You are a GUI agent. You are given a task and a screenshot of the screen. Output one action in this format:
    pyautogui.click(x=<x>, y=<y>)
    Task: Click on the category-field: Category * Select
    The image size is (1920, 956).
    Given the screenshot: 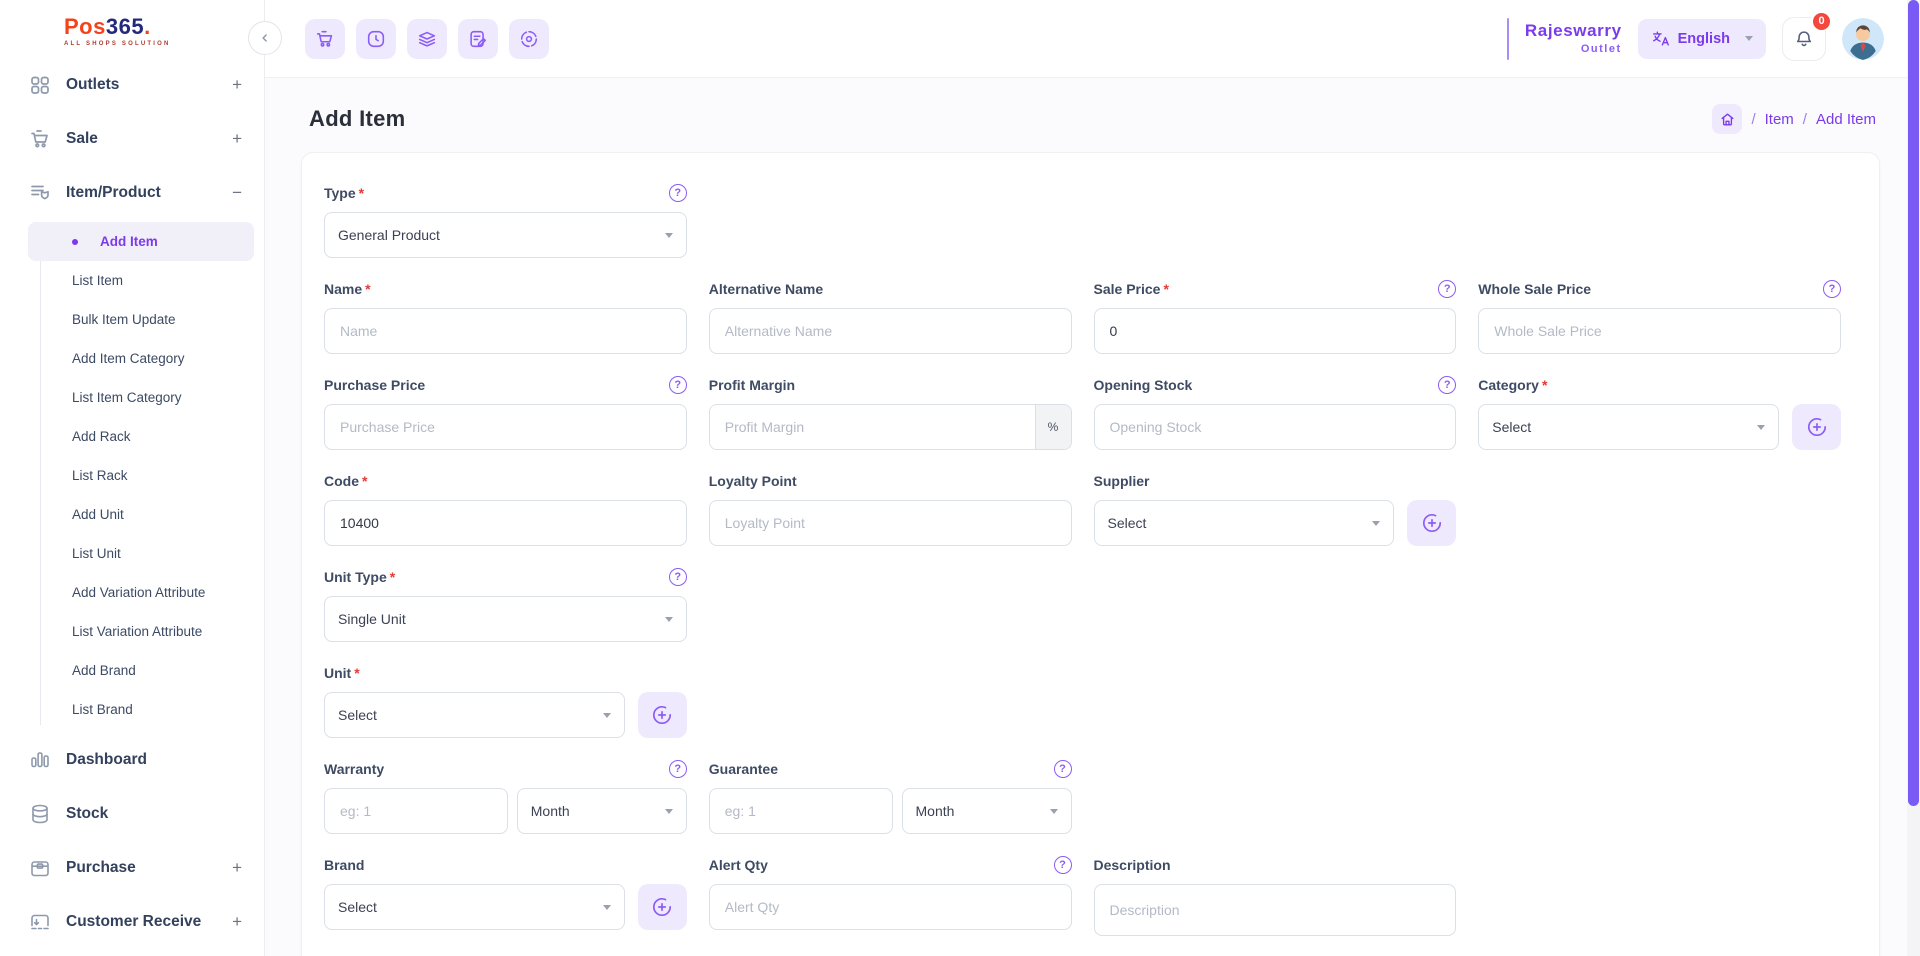 What is the action you would take?
    pyautogui.click(x=1659, y=412)
    